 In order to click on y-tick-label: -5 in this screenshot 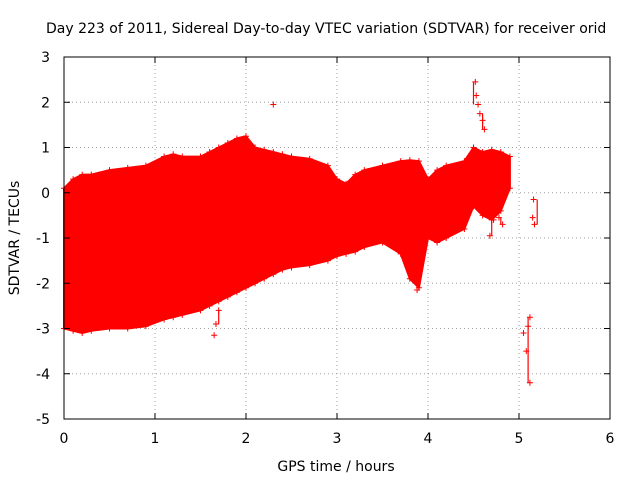, I will do `click(43, 420)`.